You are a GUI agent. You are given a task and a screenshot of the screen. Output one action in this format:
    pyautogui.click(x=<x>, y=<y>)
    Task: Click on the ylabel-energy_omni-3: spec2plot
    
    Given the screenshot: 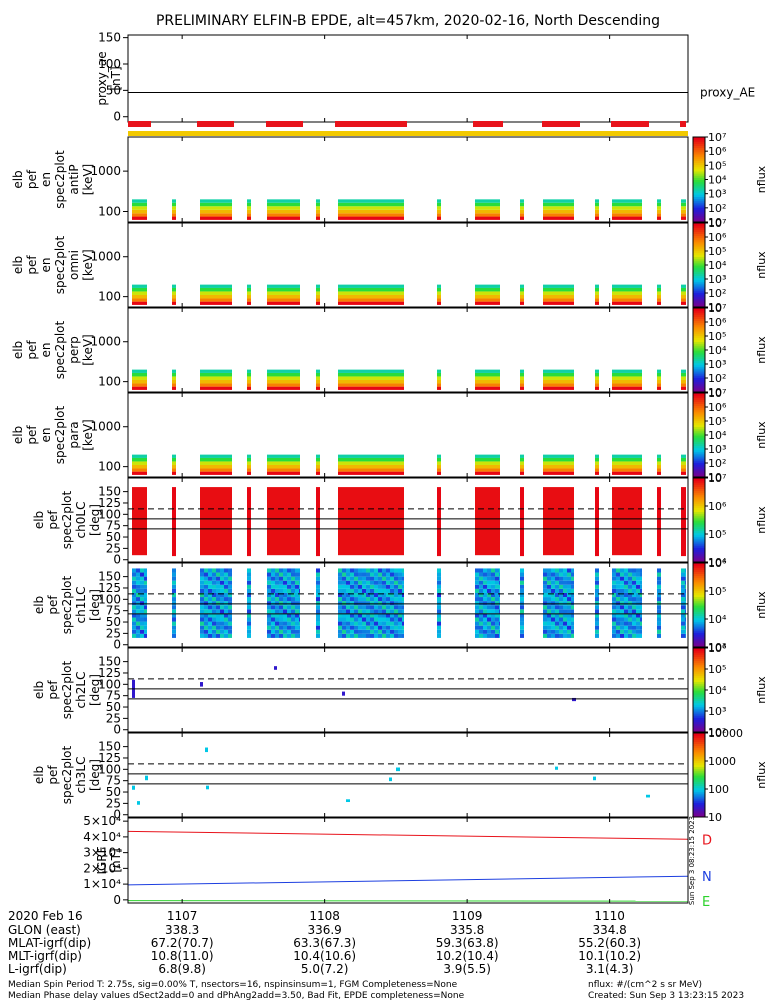 What is the action you would take?
    pyautogui.click(x=60, y=264)
    